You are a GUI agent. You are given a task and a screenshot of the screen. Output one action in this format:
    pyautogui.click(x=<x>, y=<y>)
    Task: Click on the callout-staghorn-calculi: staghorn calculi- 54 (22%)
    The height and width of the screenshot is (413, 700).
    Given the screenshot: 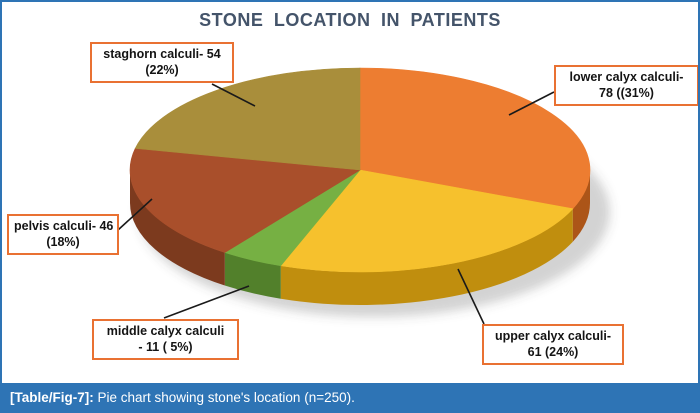 What is the action you would take?
    pyautogui.click(x=162, y=62)
    